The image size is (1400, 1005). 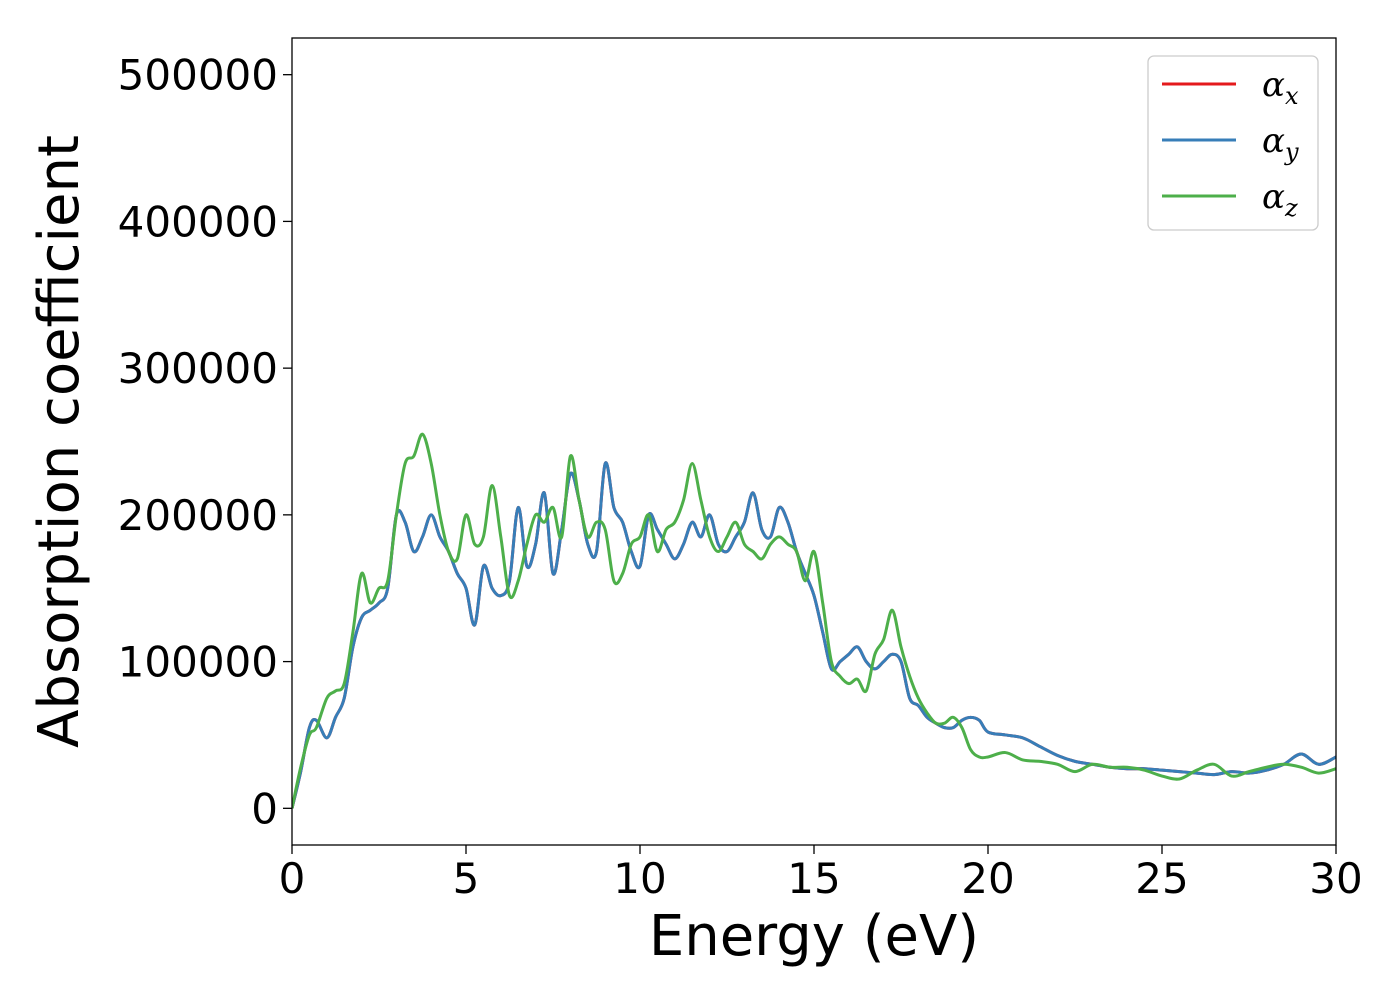 I want to click on legend-label: αz, so click(x=1280, y=199).